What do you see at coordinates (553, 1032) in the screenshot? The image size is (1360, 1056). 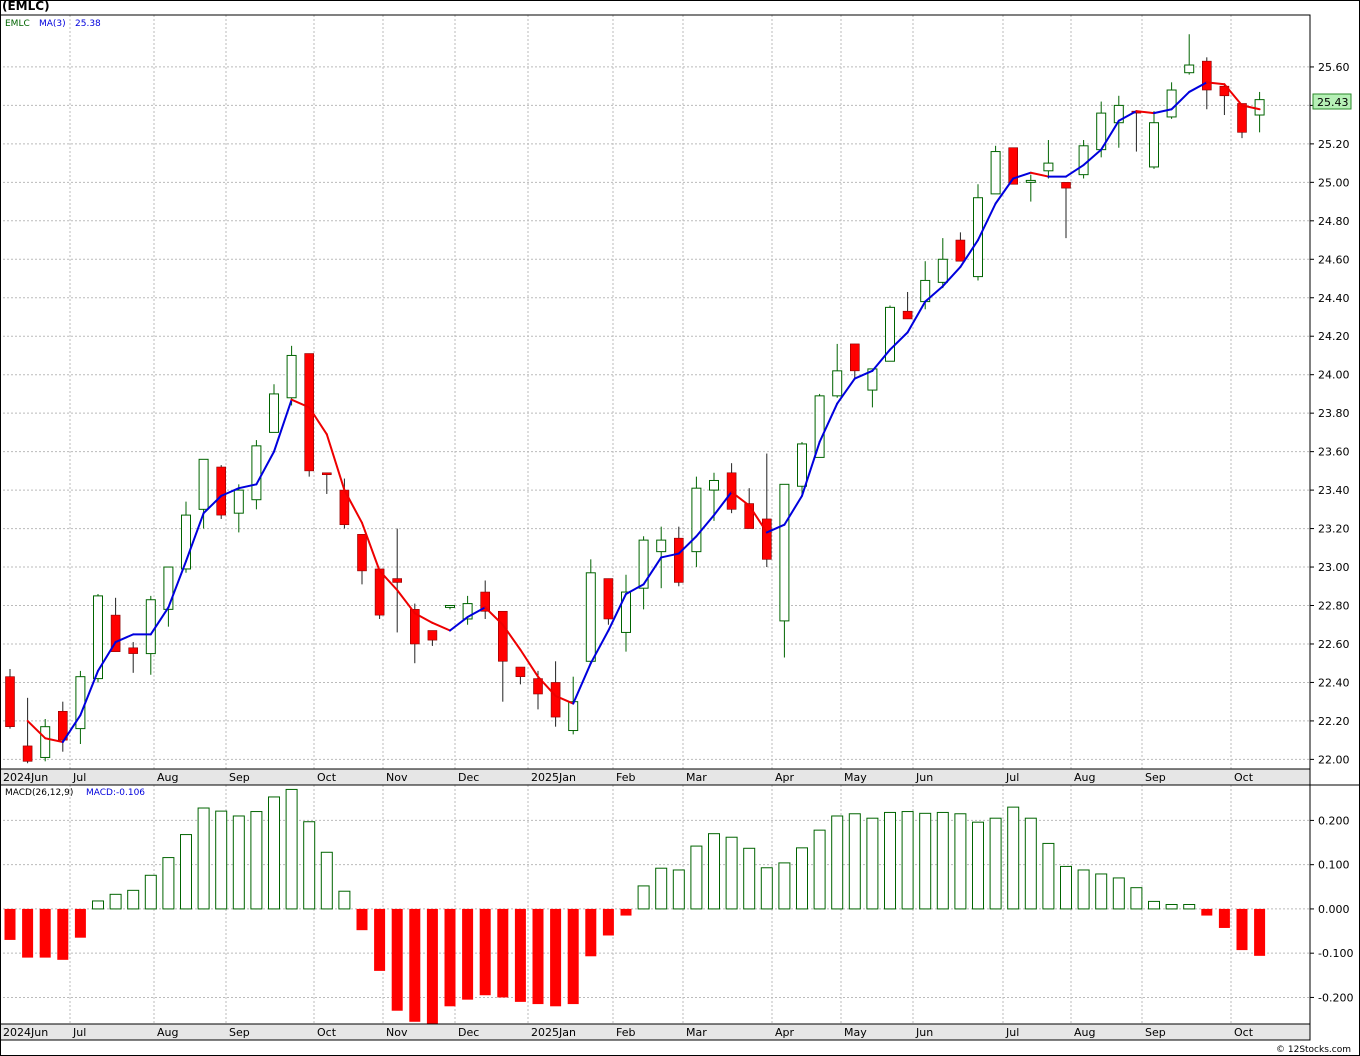 I see `macd-xaxis-label: 2025Jan` at bounding box center [553, 1032].